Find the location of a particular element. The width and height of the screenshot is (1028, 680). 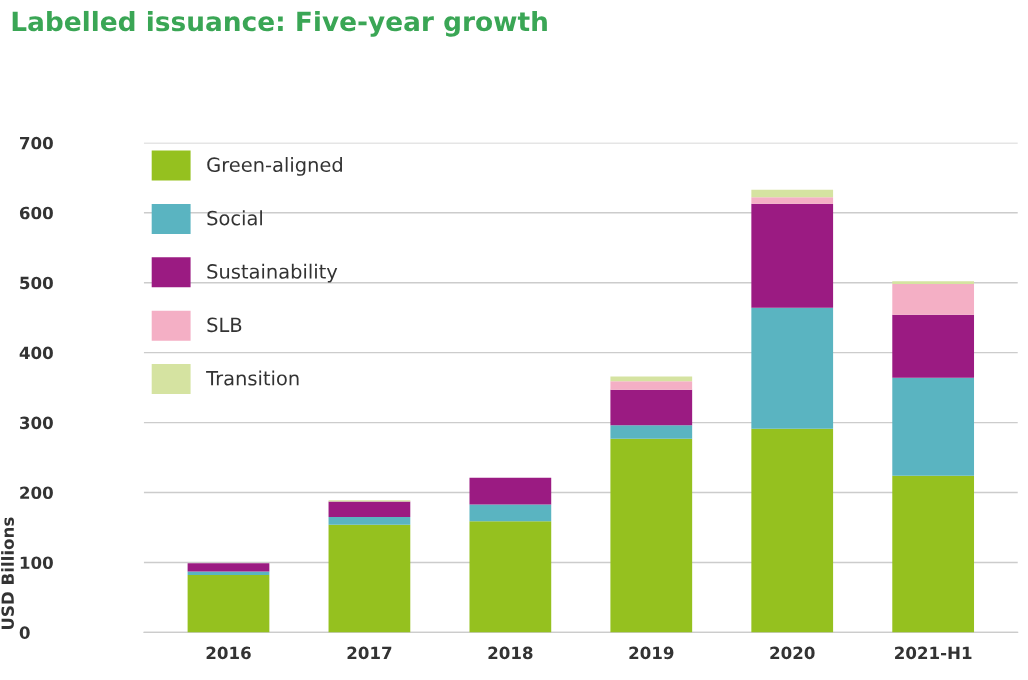

legend-label: Green-aligned is located at coordinates (274, 166).